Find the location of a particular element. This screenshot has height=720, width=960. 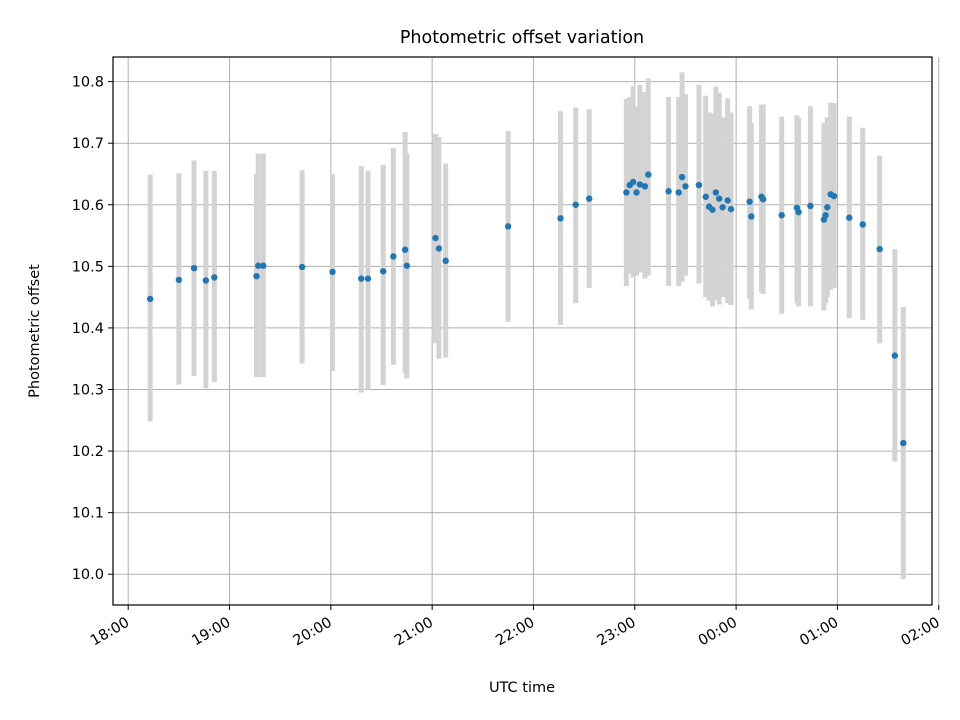

y-axis-ticks: 10.0 10.1 10.2 10.3 10.4 10.5 10.6 10.7 10.8 is located at coordinates (92, 329).